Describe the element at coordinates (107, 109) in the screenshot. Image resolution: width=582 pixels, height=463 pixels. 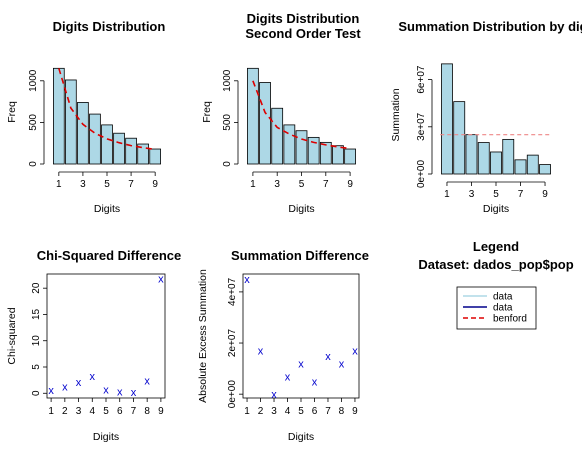
I see `p1-benford-line` at that location.